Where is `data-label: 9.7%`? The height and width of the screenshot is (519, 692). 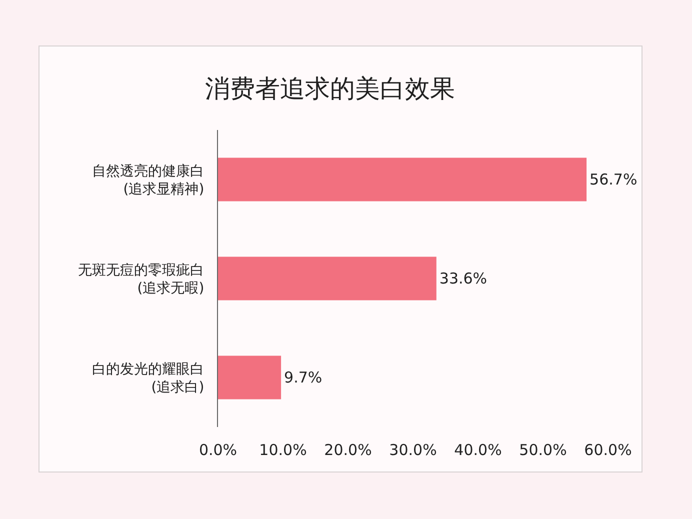 data-label: 9.7% is located at coordinates (303, 377).